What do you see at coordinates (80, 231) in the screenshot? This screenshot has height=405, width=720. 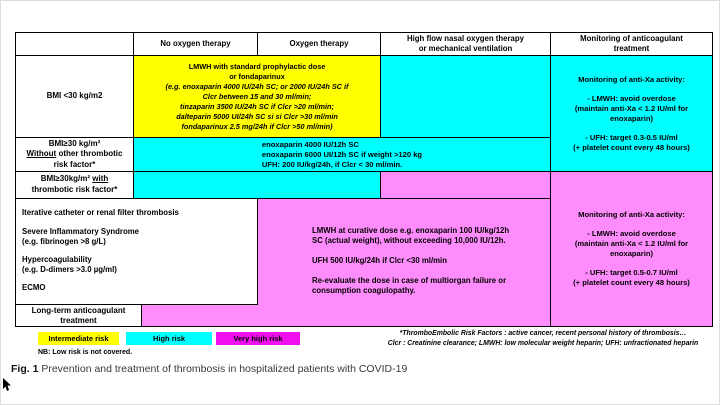 I see `risk-line: Severe Inflammatory Syndrome` at bounding box center [80, 231].